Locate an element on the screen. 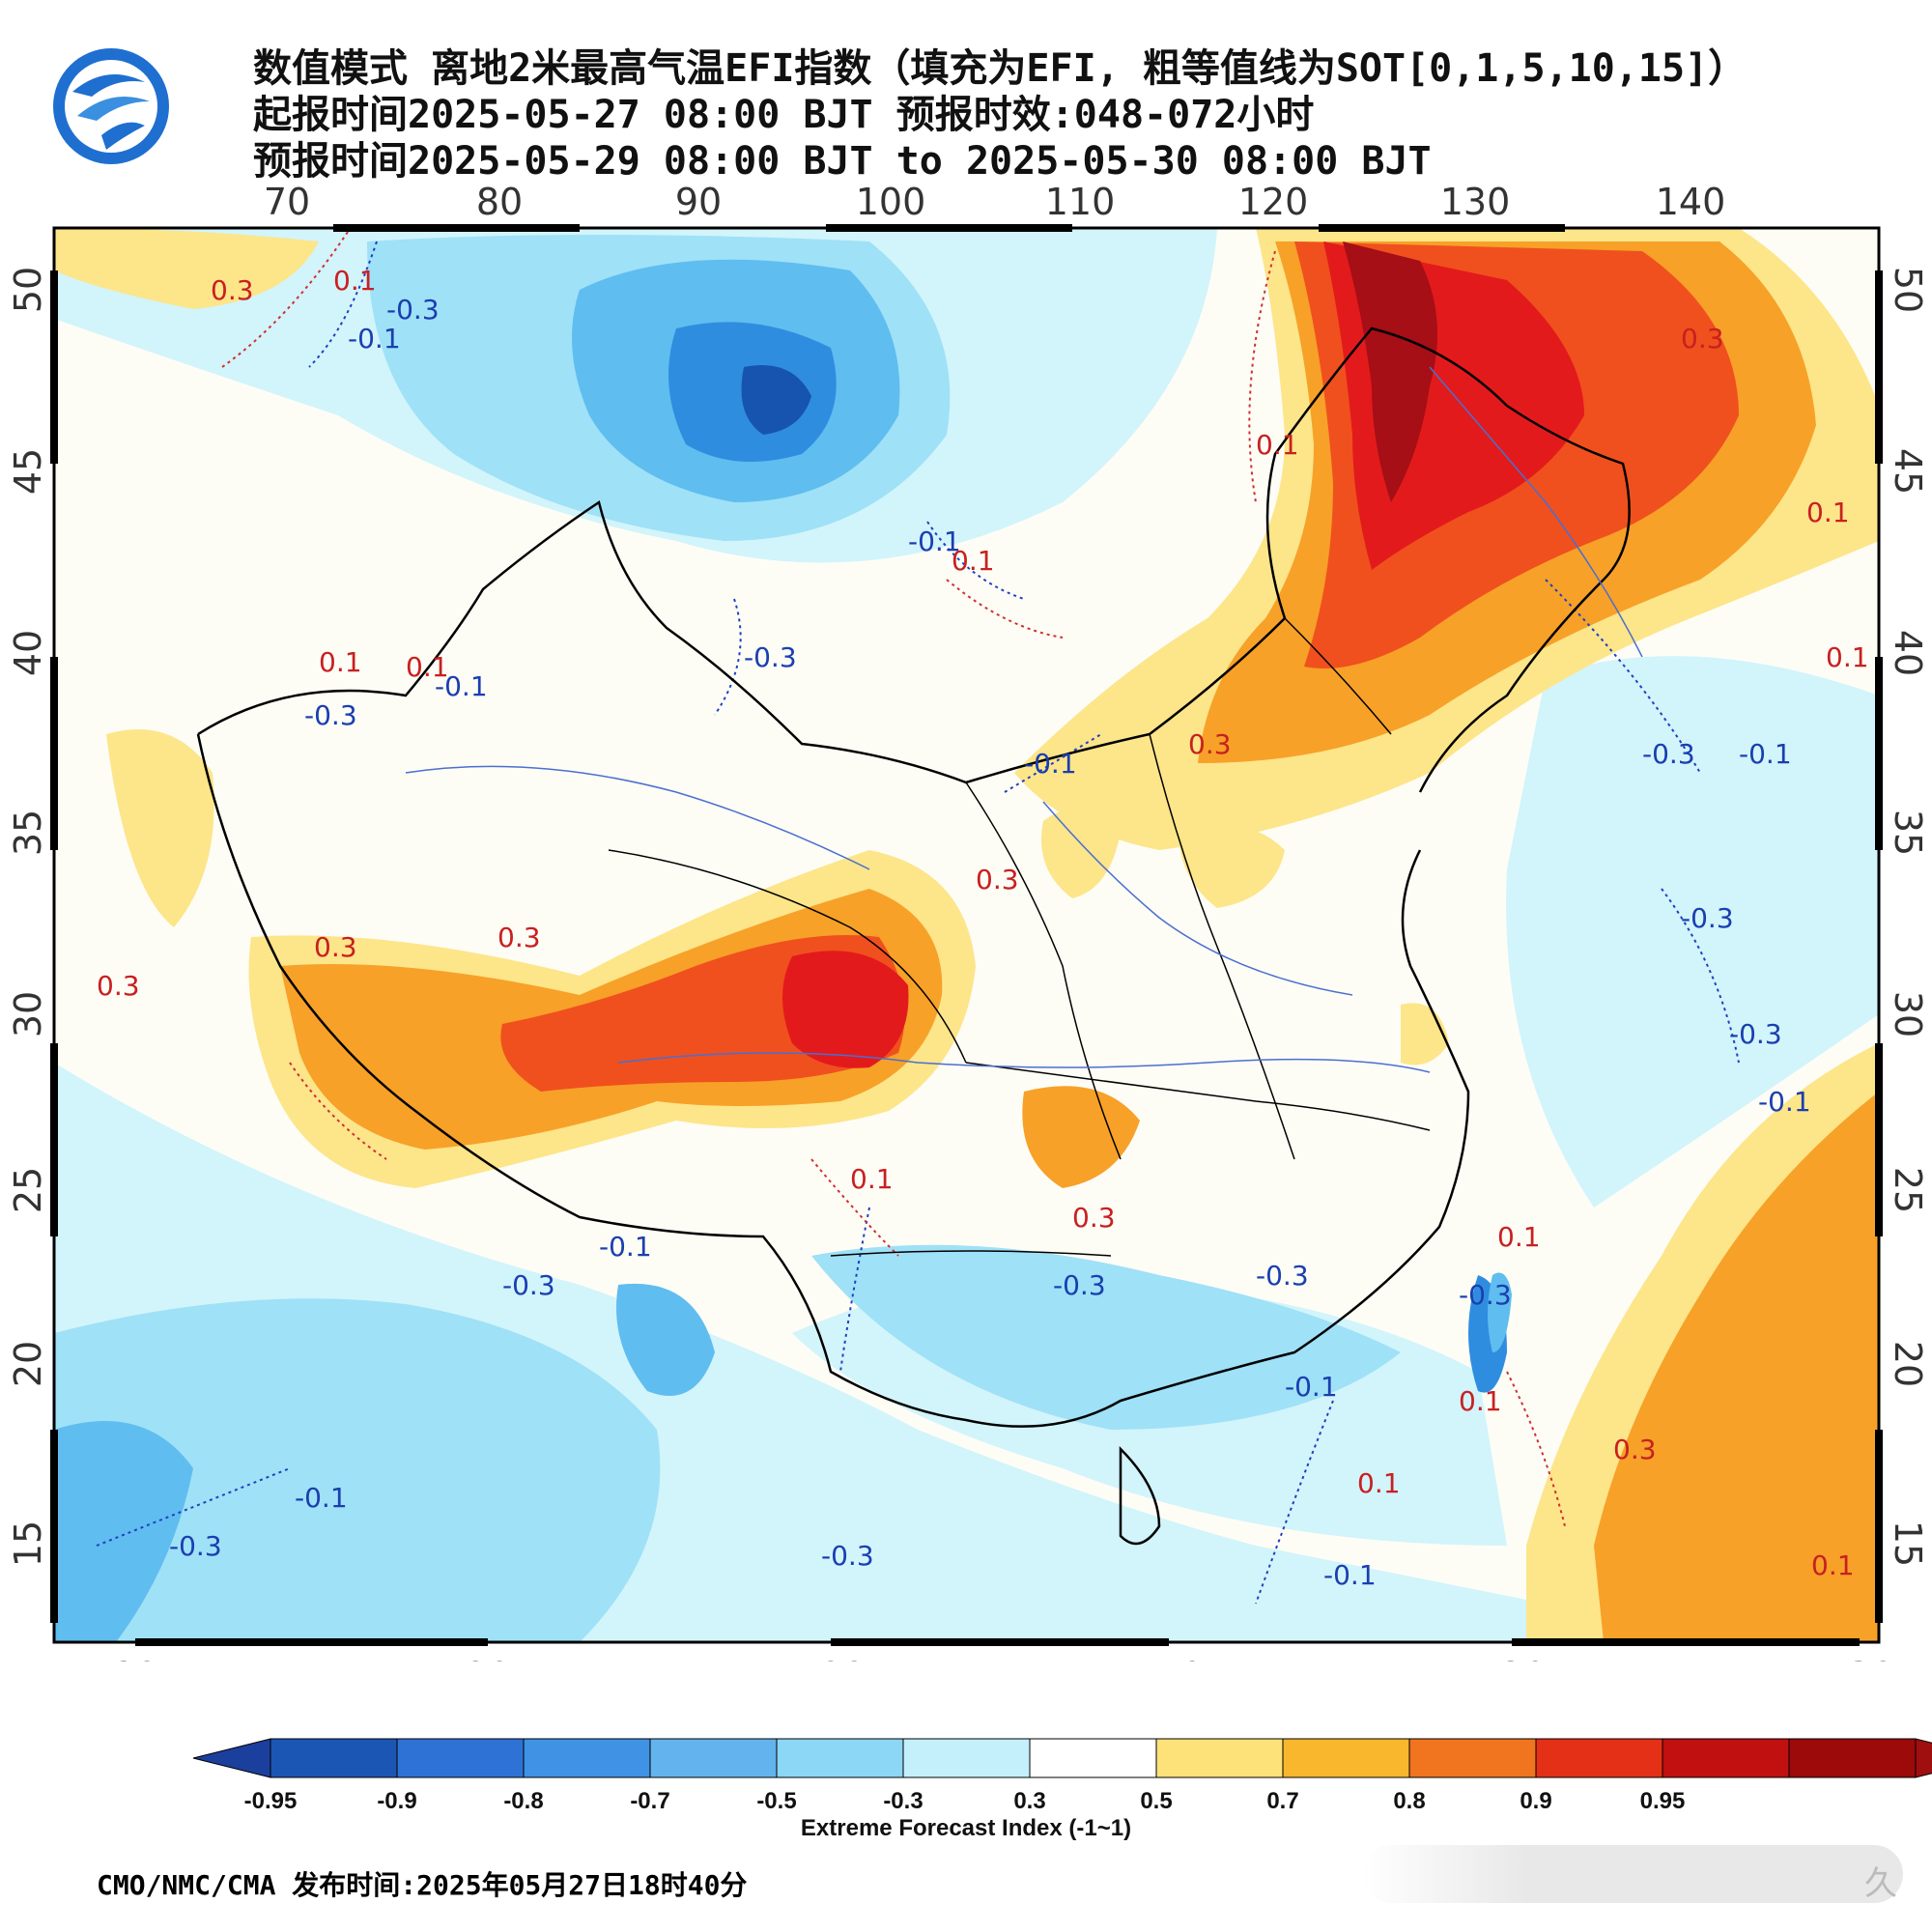  colorbar-tick-label: -0.7 is located at coordinates (649, 1801).